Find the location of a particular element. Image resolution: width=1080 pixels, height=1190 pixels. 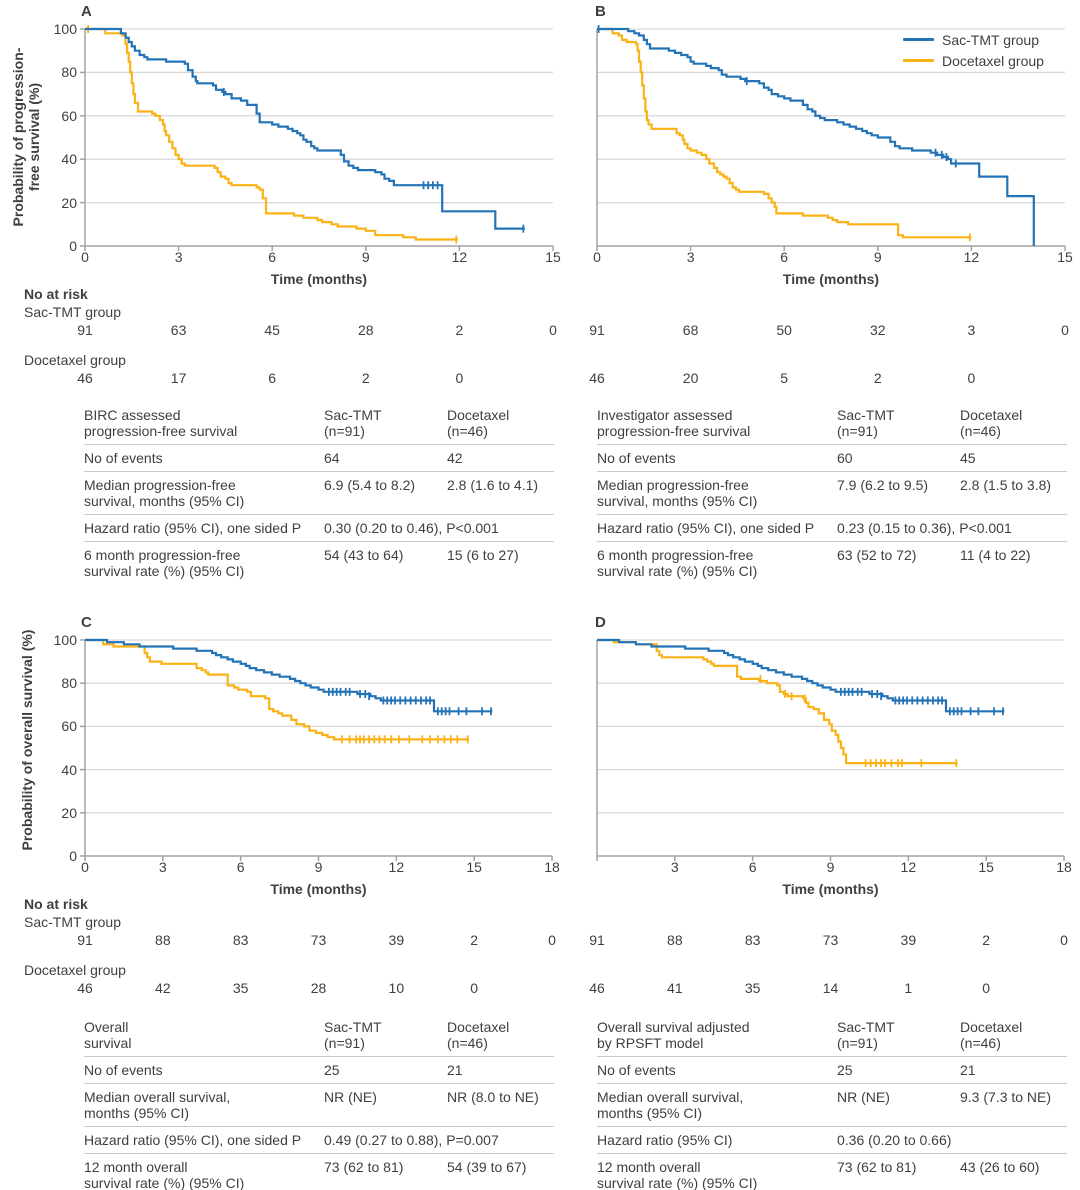

x-tick-label-D-6: 6 is located at coordinates (752, 867).